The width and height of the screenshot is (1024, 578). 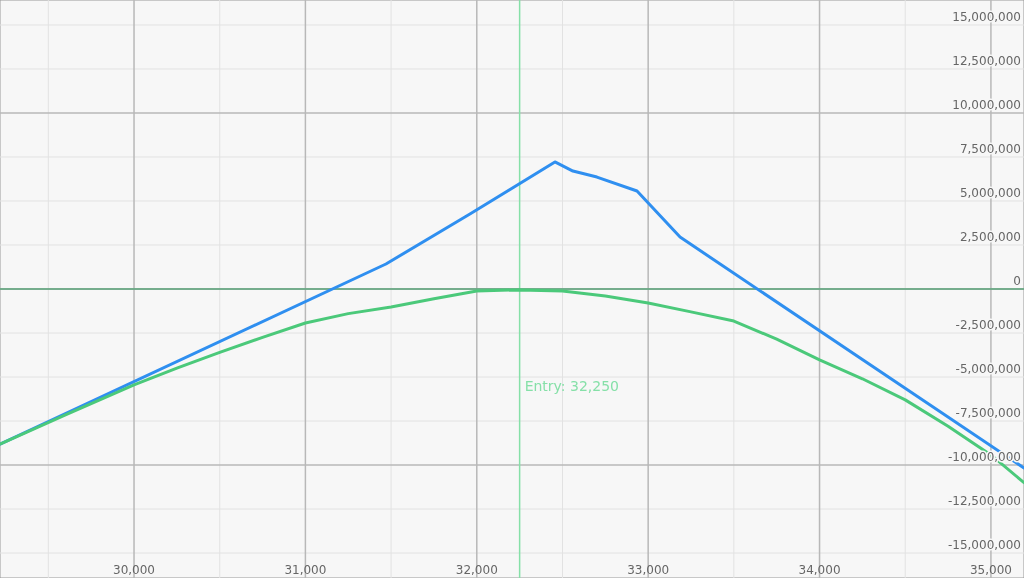 I want to click on y-tick-label: 12,500,000, so click(x=986, y=60).